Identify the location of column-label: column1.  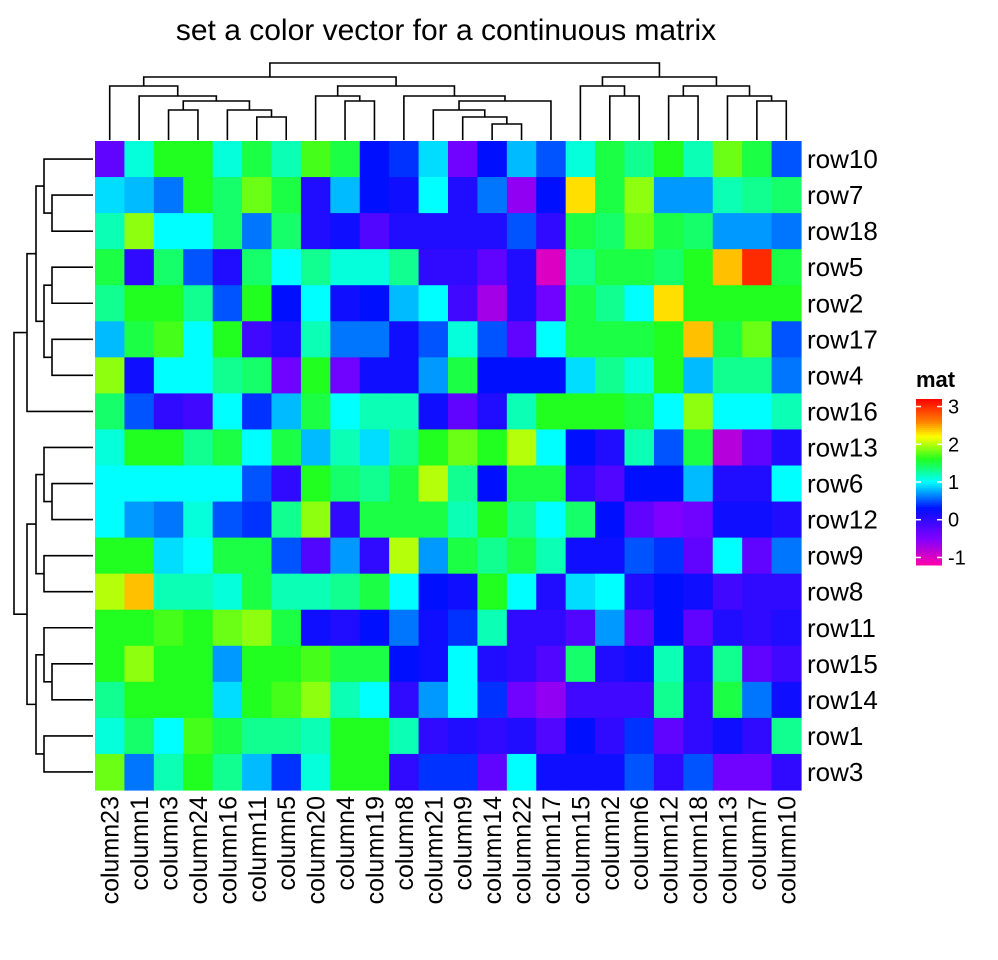
(140, 843).